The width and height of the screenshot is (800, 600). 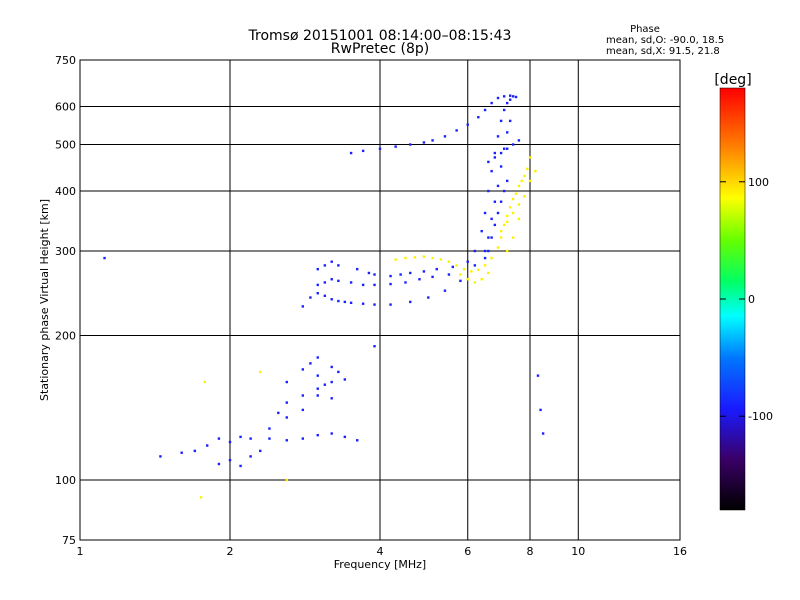 I want to click on stats-line-x: mean, sd,X: 91.5, 21.8, so click(x=663, y=51).